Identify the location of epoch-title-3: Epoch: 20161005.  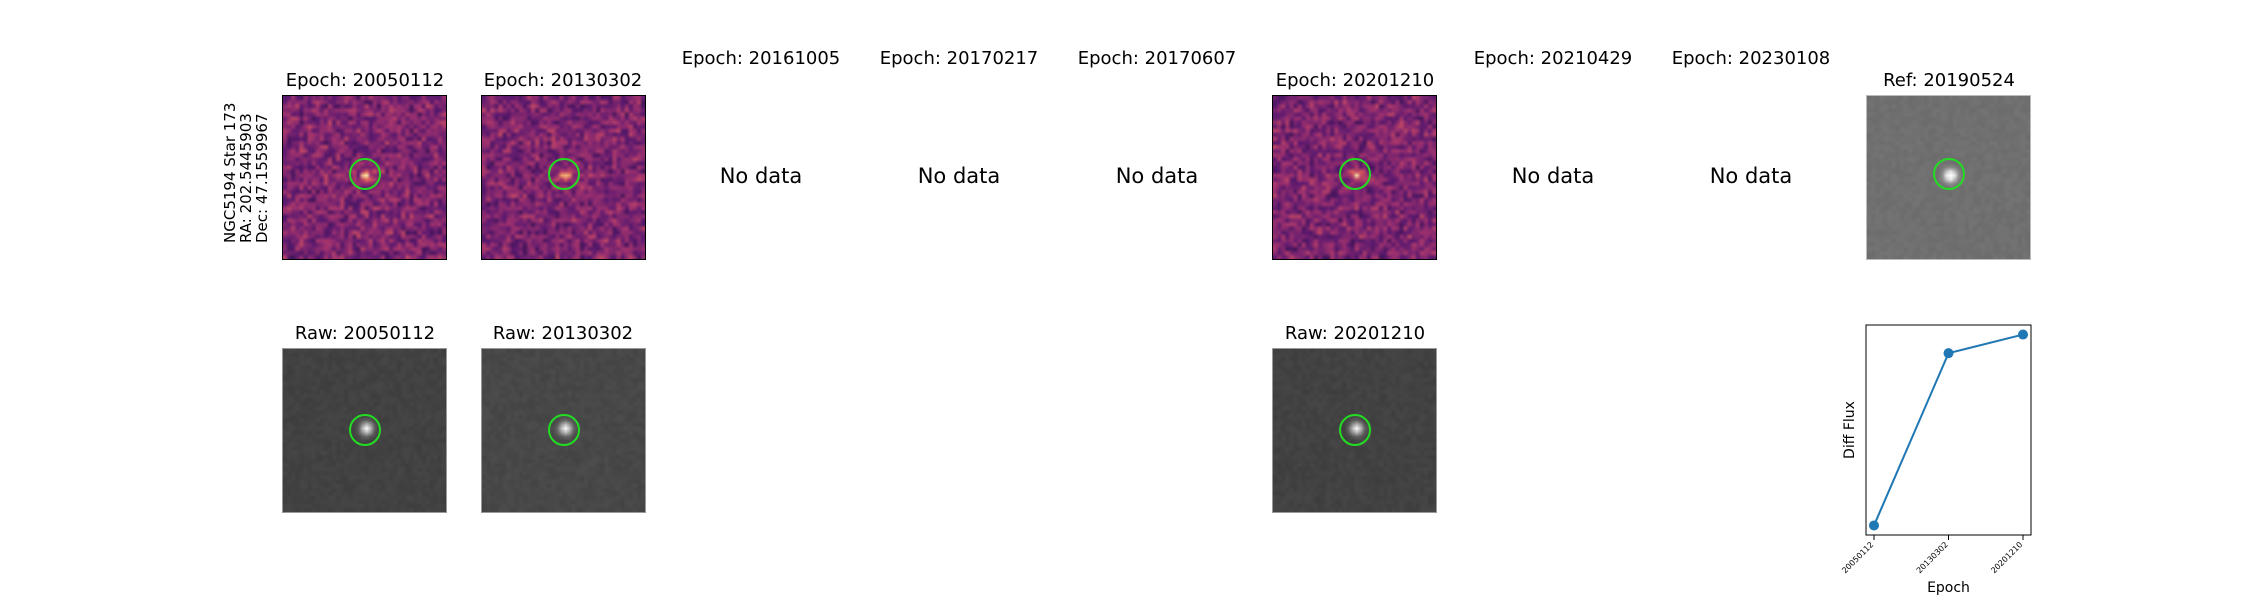
(761, 58).